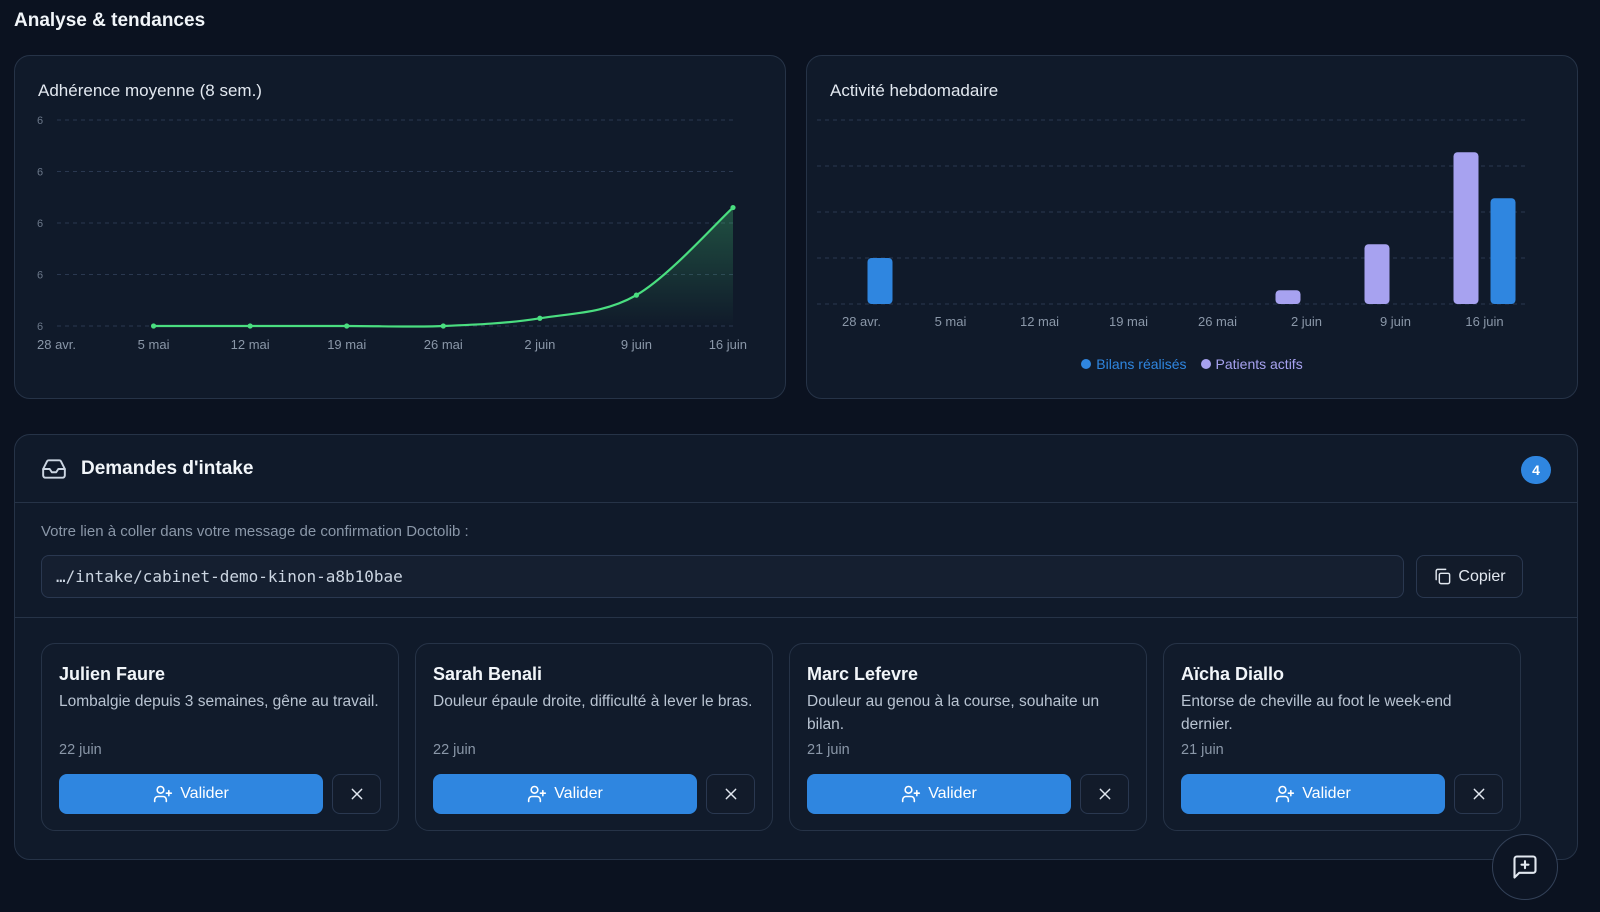 Image resolution: width=1600 pixels, height=912 pixels. Describe the element at coordinates (1443, 576) in the screenshot. I see `copy-icon` at that location.